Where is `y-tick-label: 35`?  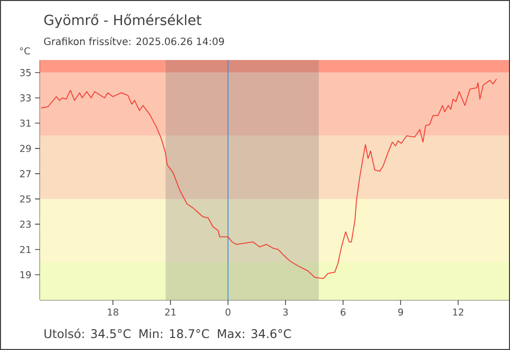
y-tick-label: 35 is located at coordinates (25, 72).